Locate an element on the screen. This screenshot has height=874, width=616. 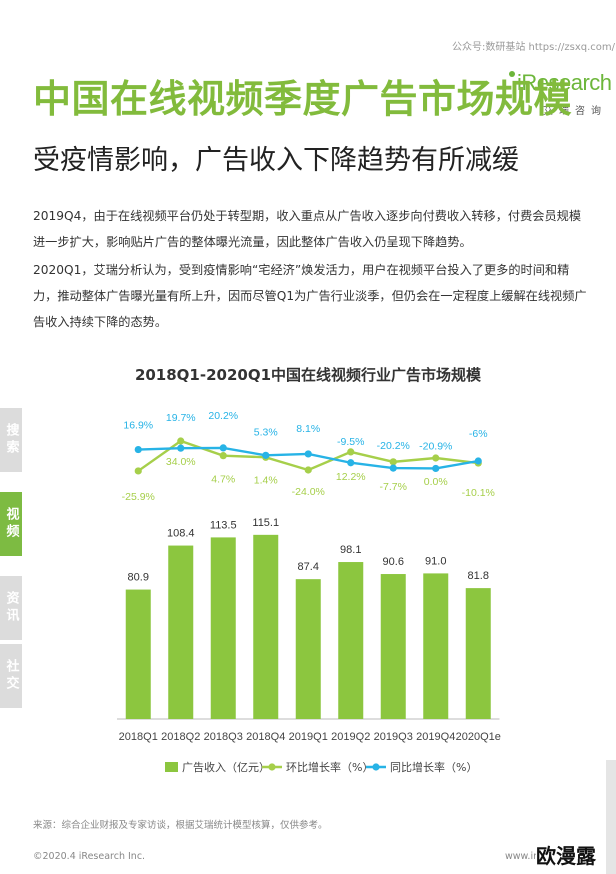
bar-2018Q2 is located at coordinates (181, 632).